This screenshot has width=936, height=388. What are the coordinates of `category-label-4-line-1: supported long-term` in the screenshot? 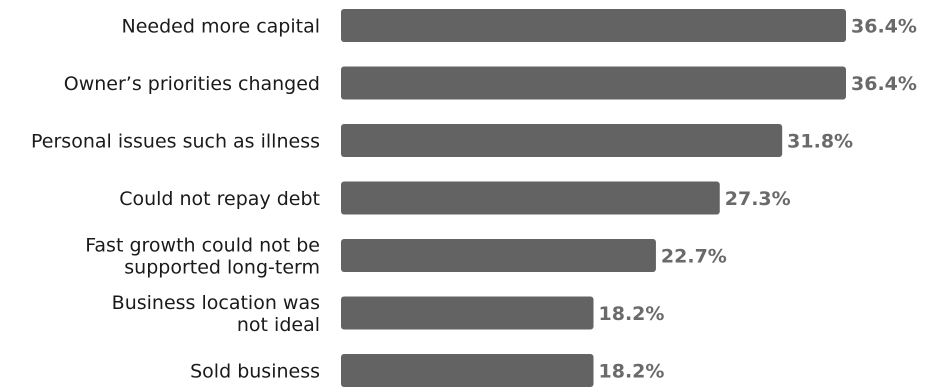 It's located at (222, 268).